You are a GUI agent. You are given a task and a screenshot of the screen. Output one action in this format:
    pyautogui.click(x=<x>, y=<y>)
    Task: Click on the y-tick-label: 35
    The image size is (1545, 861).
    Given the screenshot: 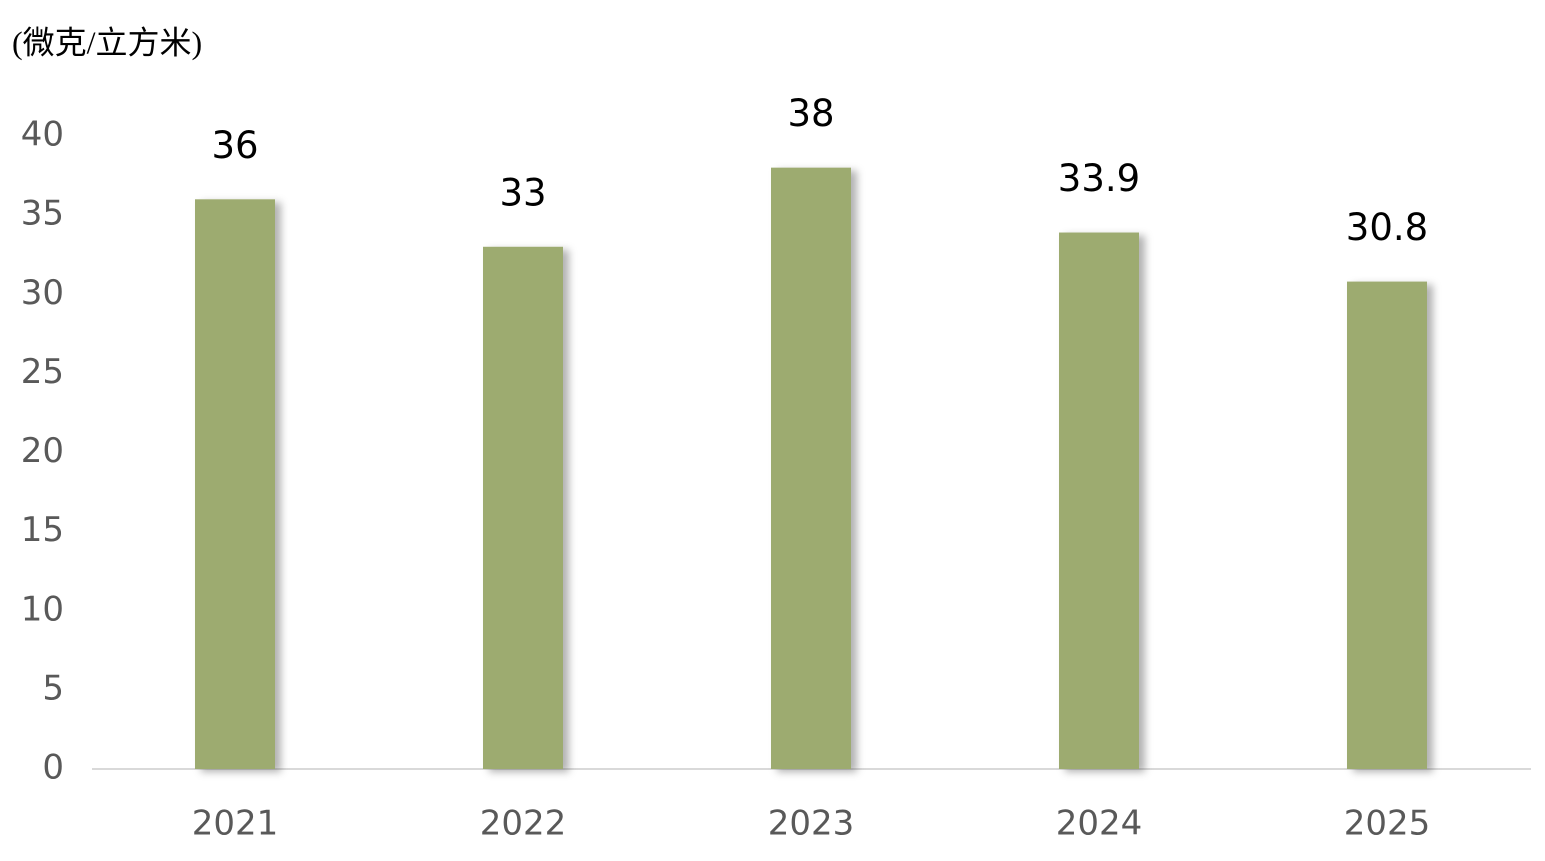 What is the action you would take?
    pyautogui.click(x=42, y=214)
    